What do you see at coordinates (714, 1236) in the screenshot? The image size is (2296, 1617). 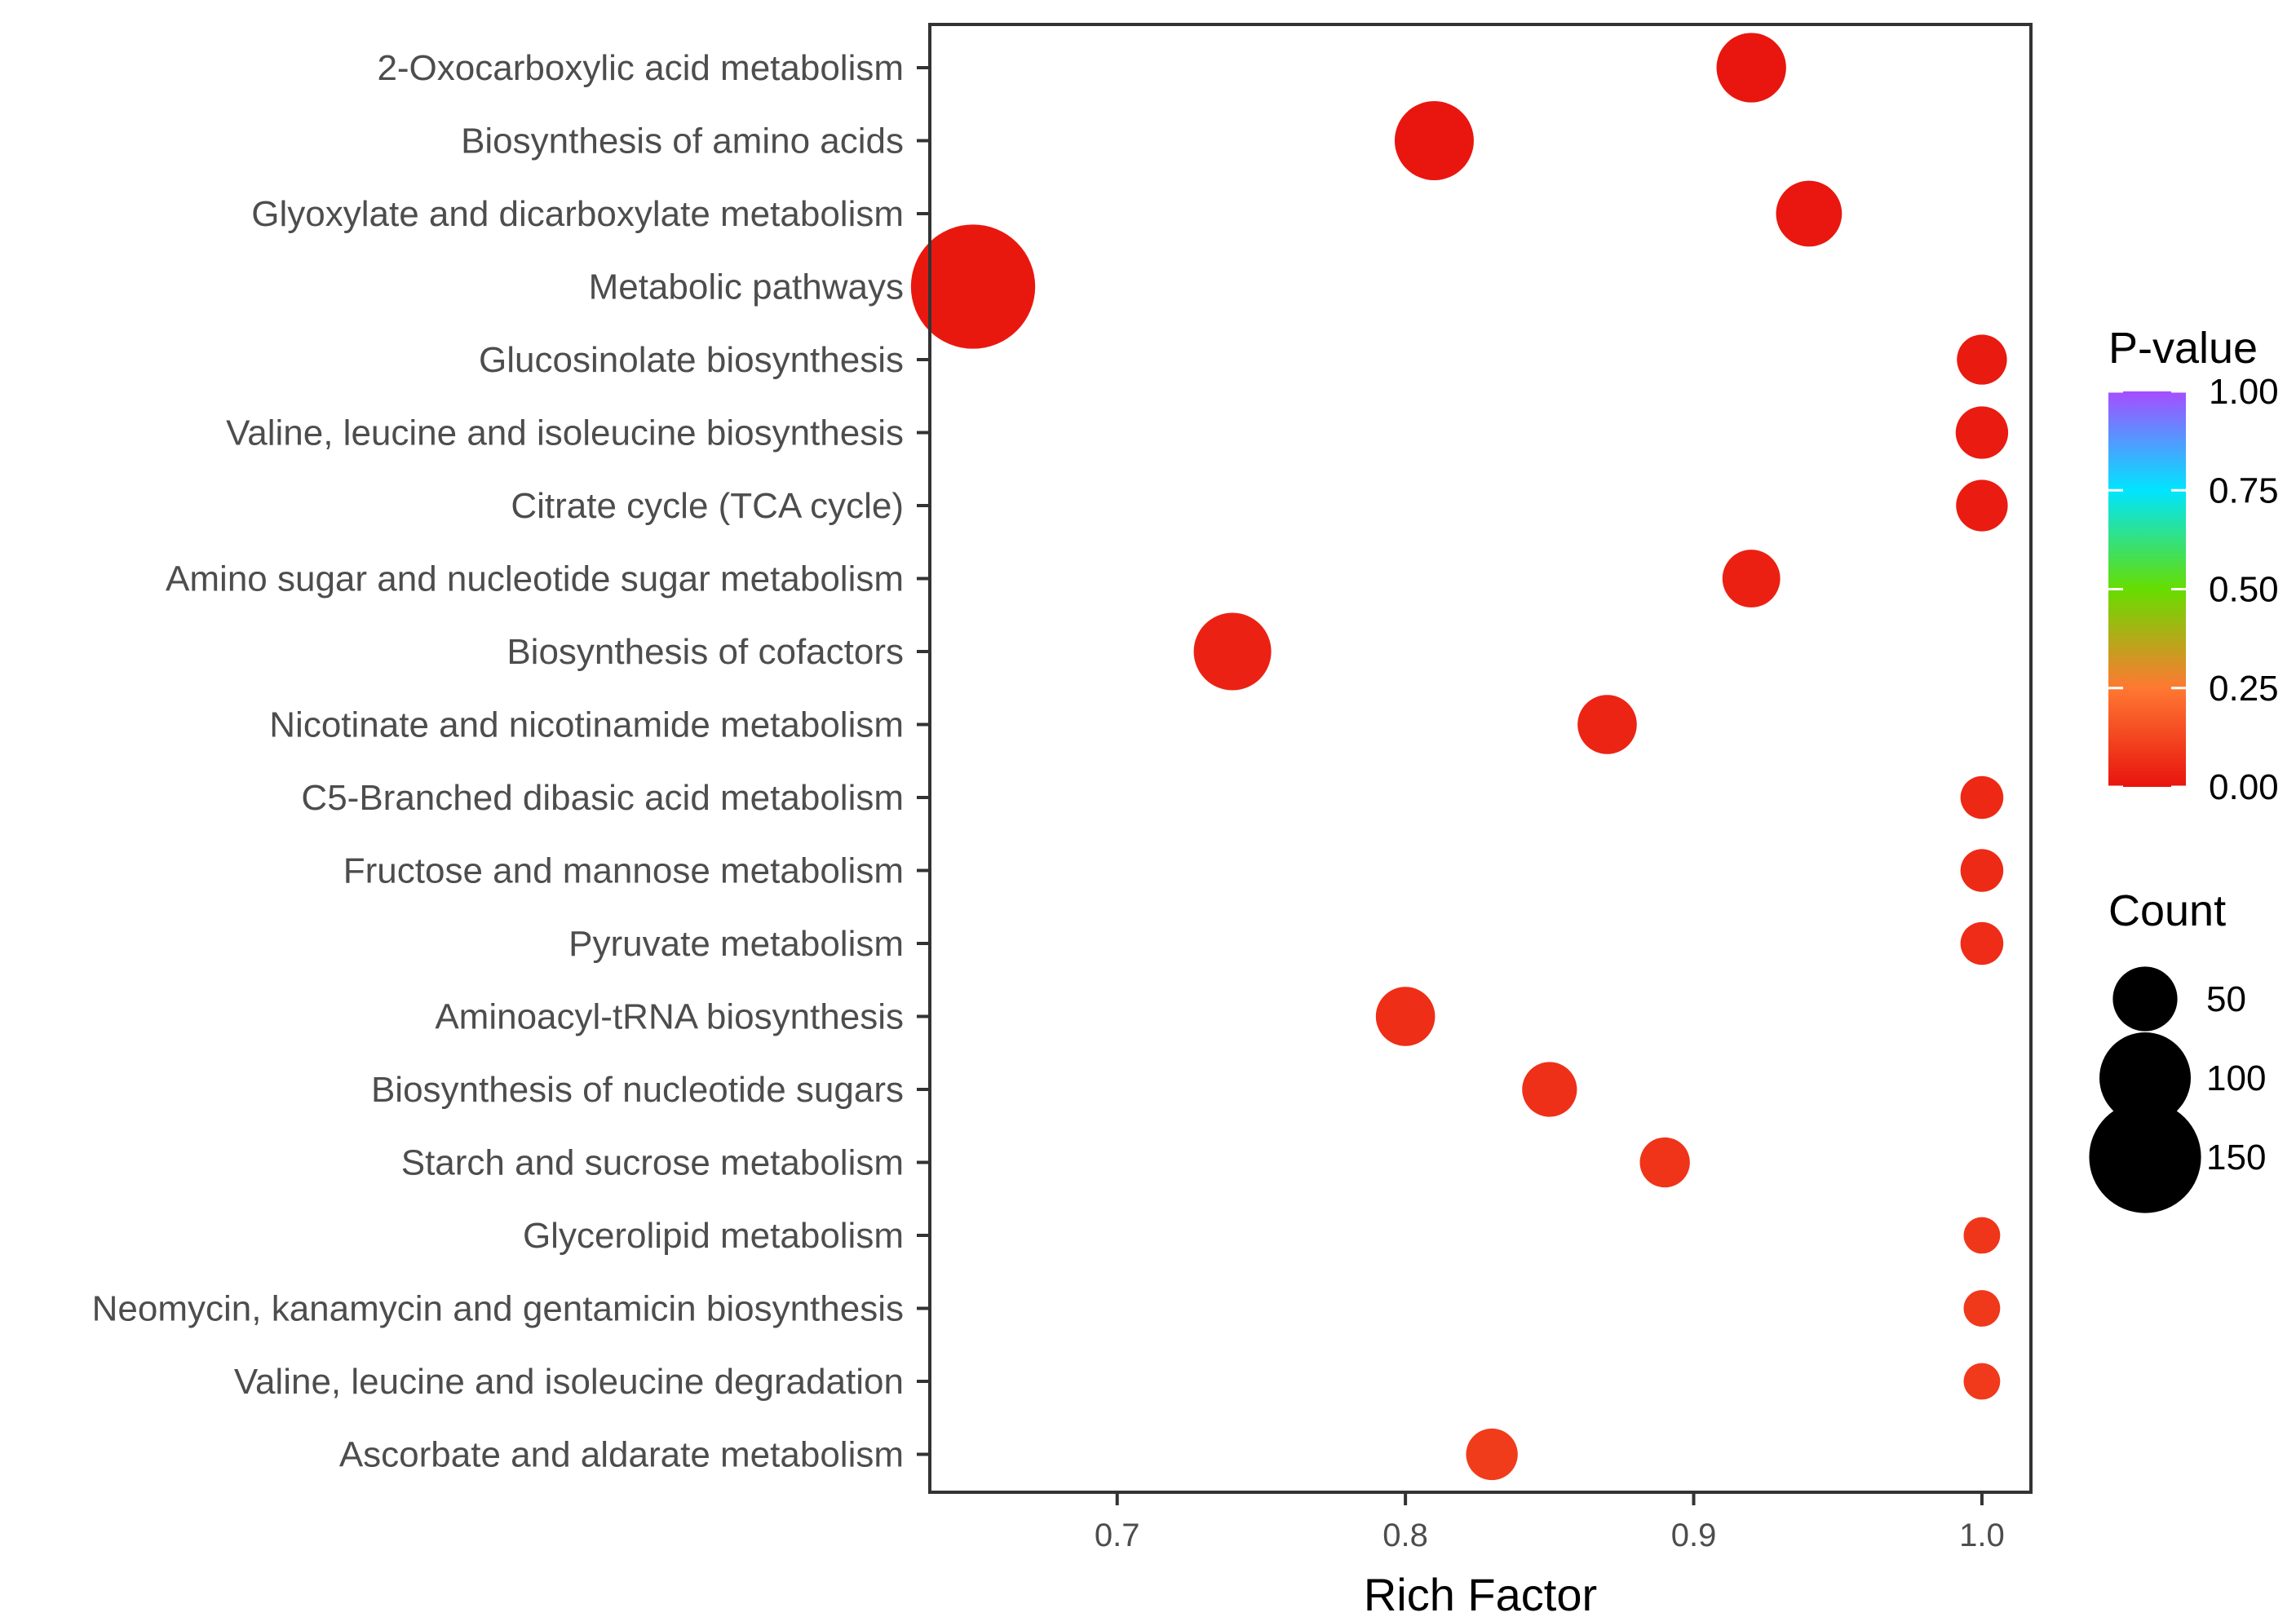 I see `y-axis-label: Glycerolipid metabolism` at bounding box center [714, 1236].